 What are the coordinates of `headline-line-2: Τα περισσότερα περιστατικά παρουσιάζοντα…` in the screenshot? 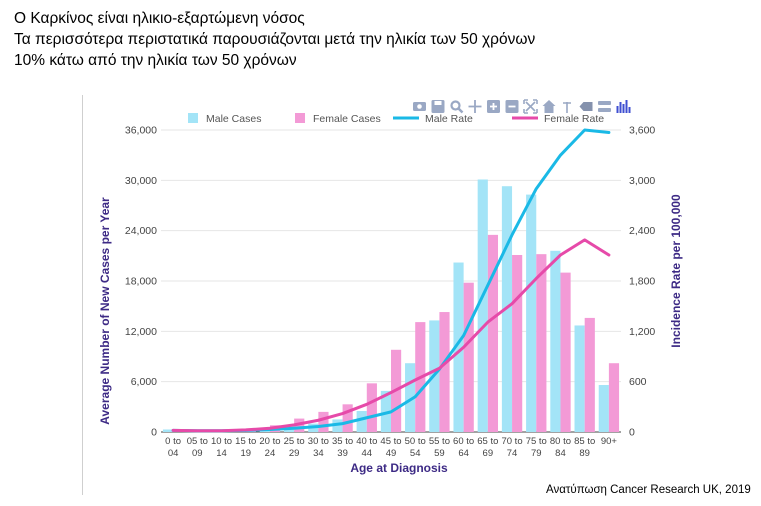 It's located at (275, 39).